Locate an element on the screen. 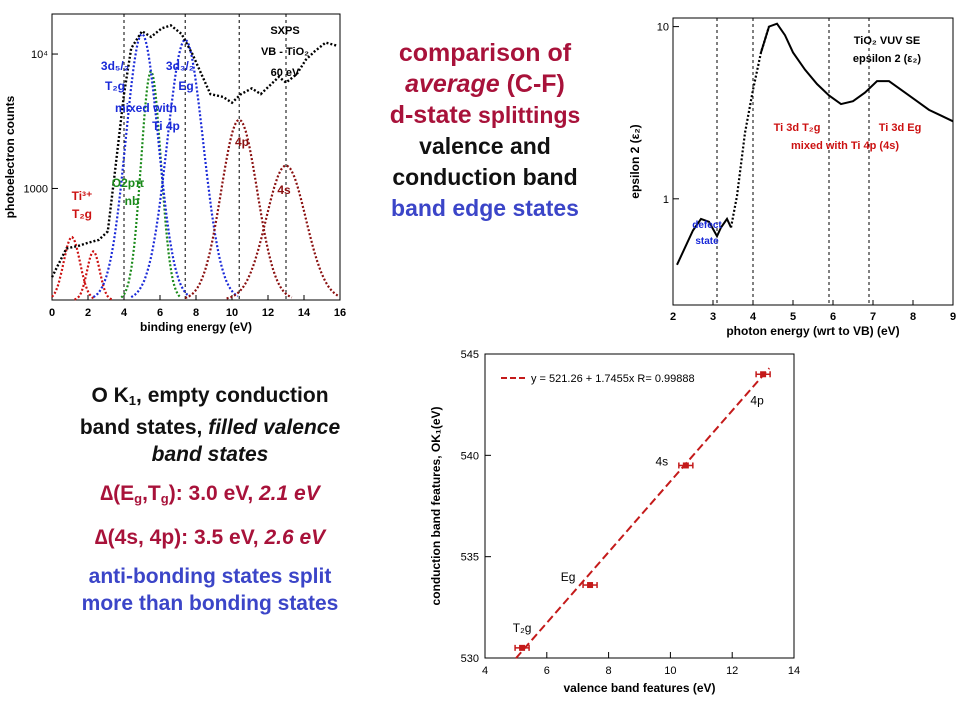 This screenshot has height=720, width=960. x-tick-label: 9 is located at coordinates (953, 317).